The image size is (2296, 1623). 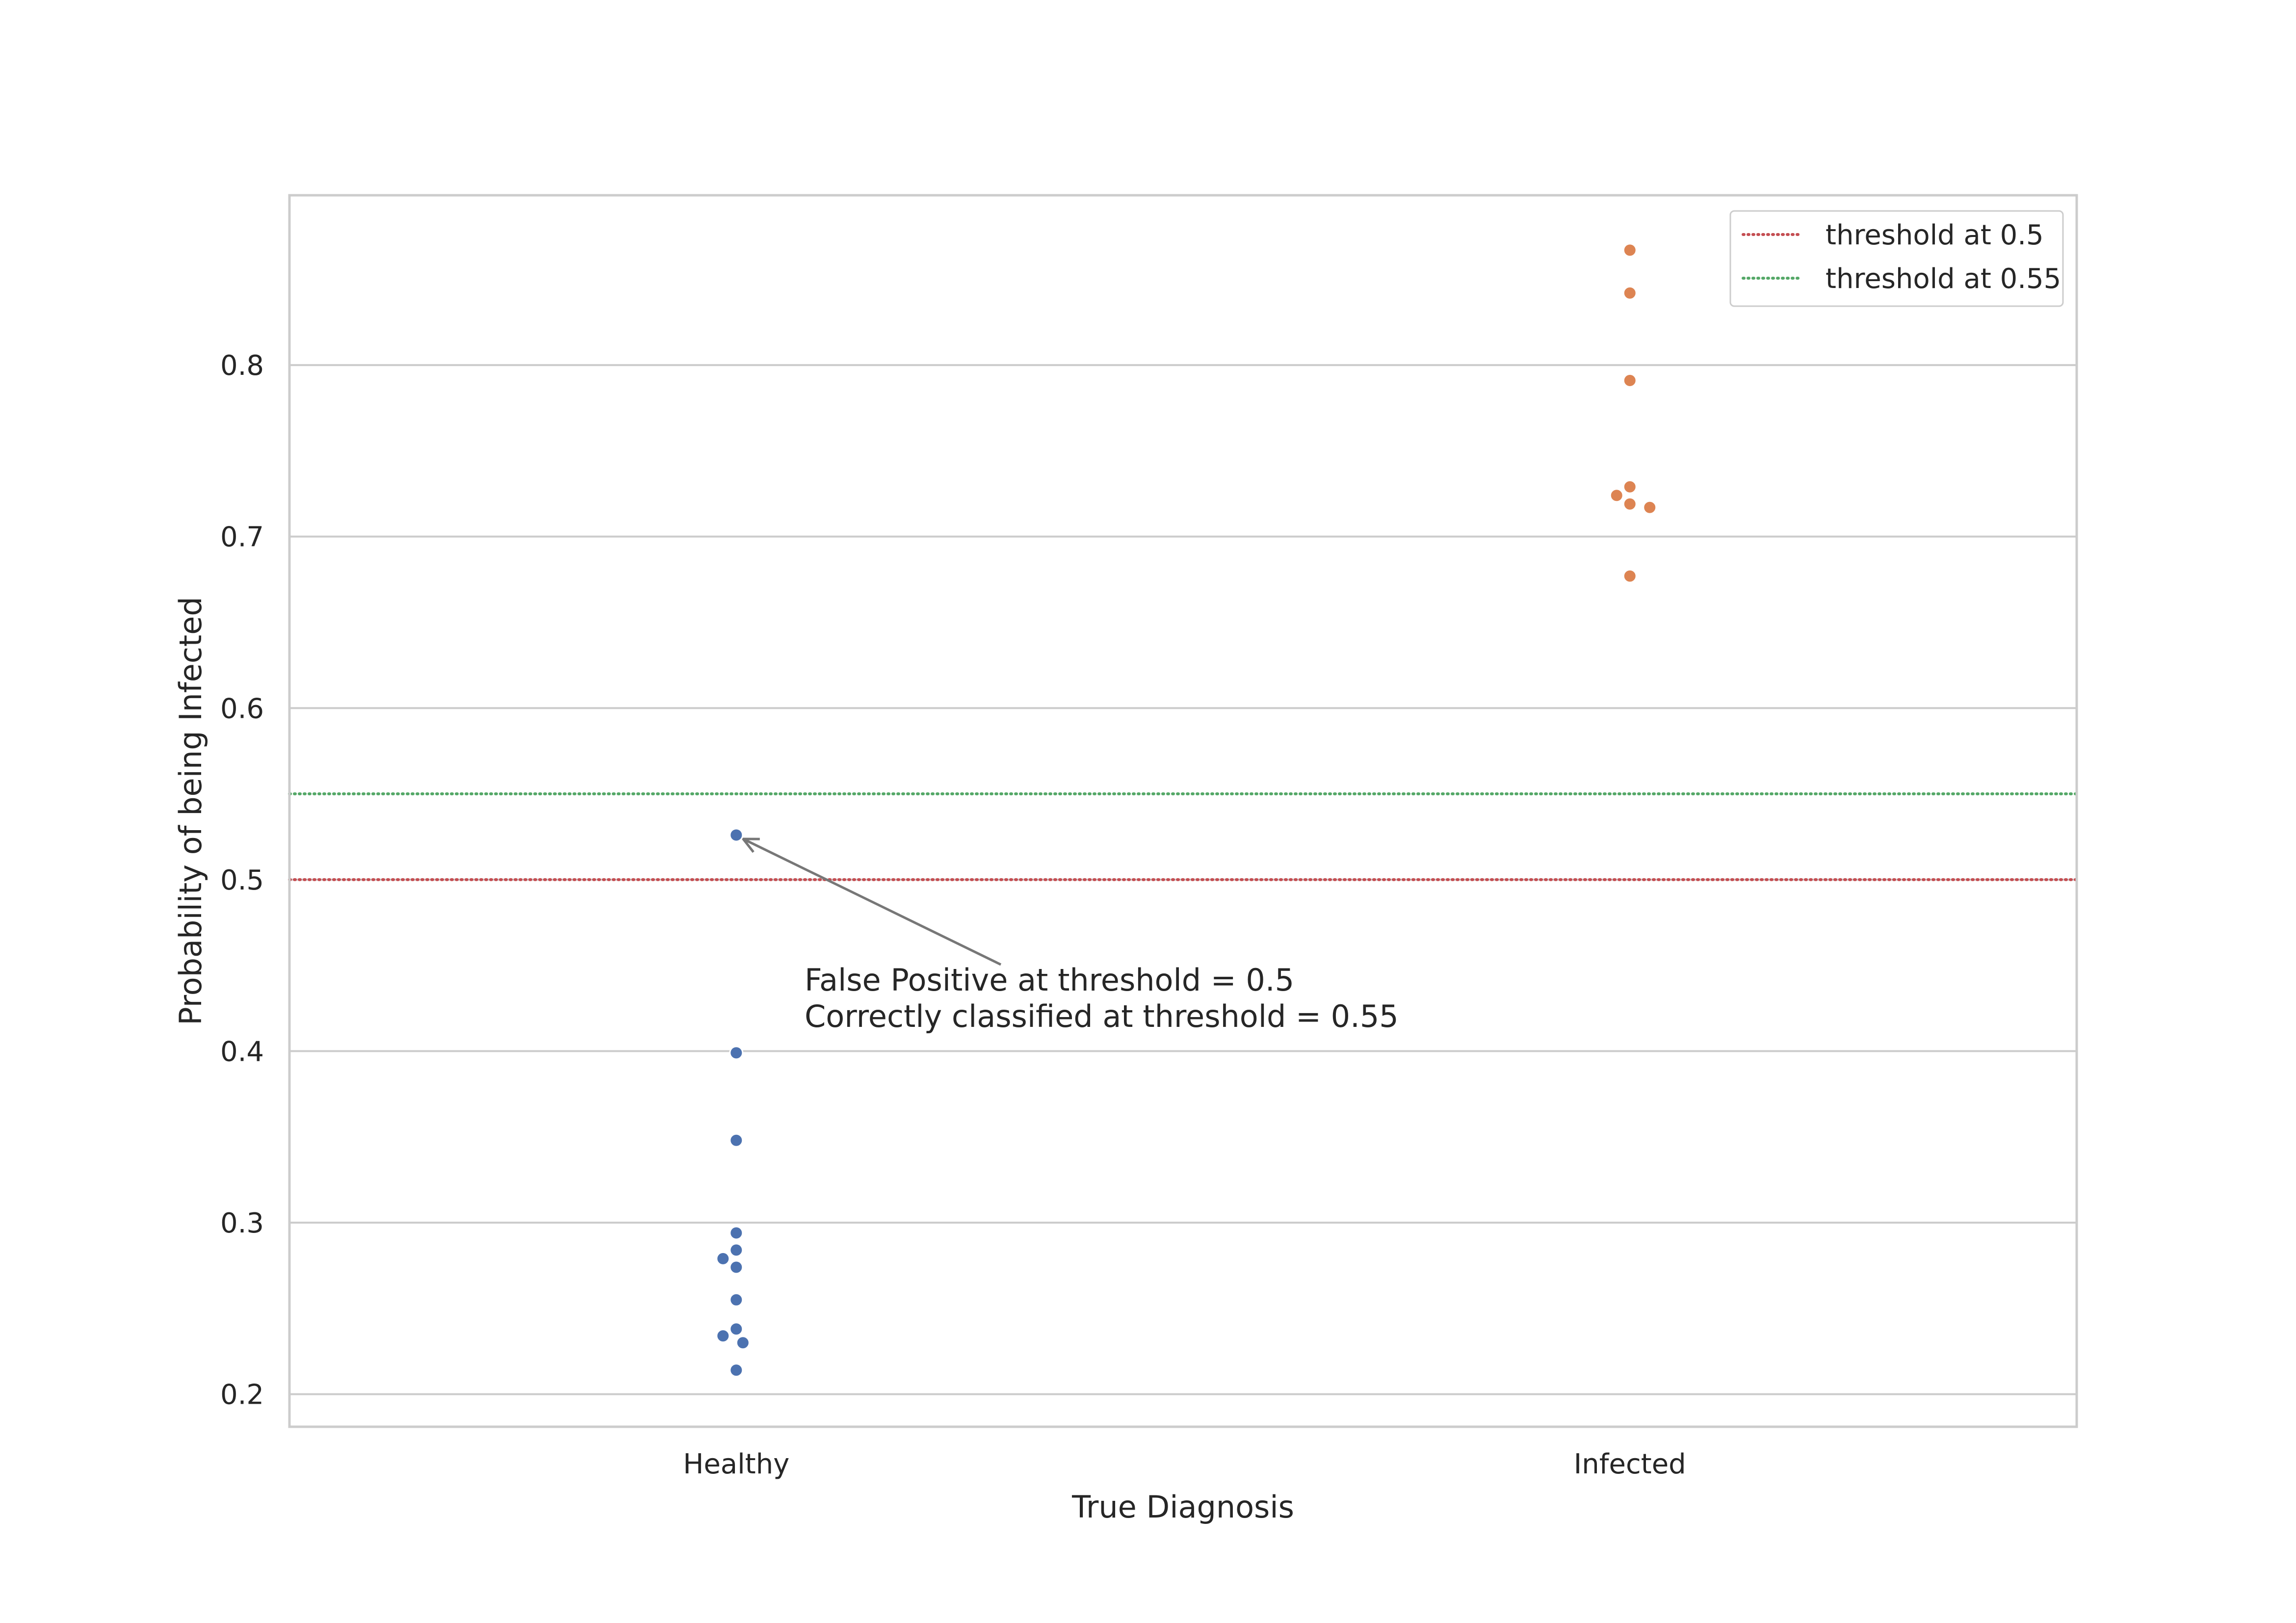 I want to click on threshold-lines, so click(x=1183, y=836).